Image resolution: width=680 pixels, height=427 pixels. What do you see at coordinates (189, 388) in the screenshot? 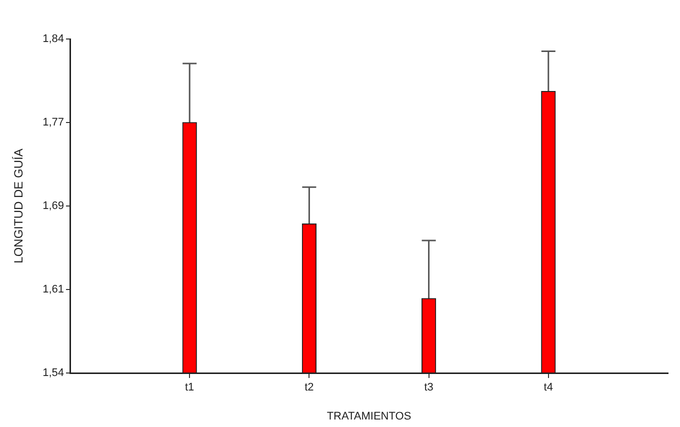
I see `x-tick-label: t1` at bounding box center [189, 388].